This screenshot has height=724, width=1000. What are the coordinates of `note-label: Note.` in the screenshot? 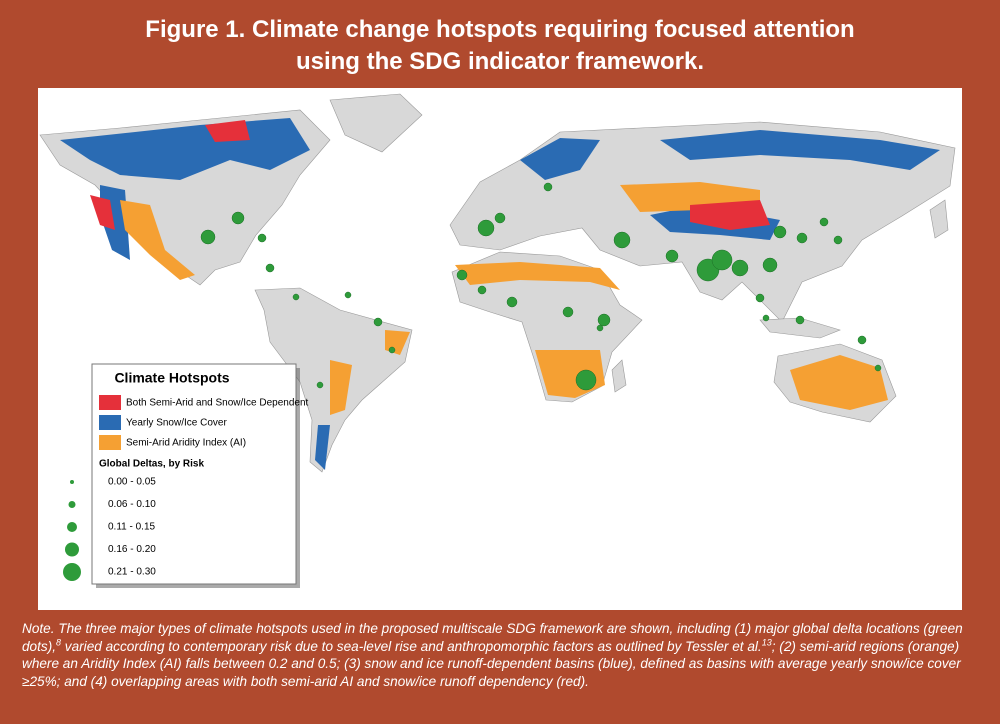 It's located at (38, 628).